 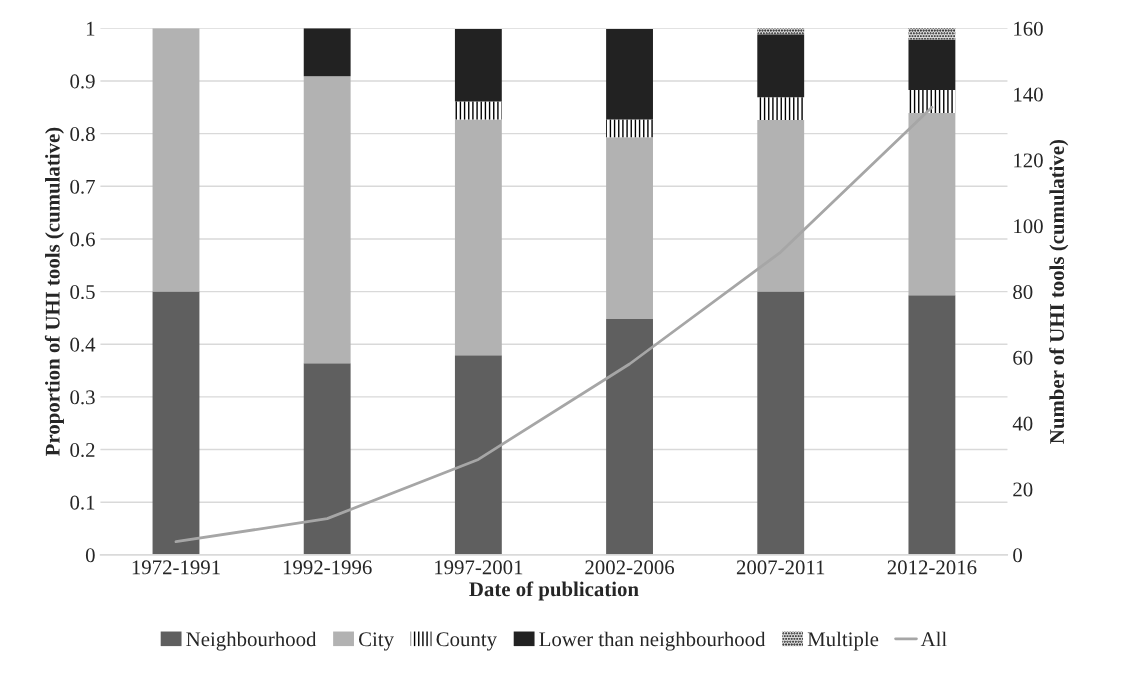 I want to click on y2-tick-label: 100, so click(x=1028, y=226).